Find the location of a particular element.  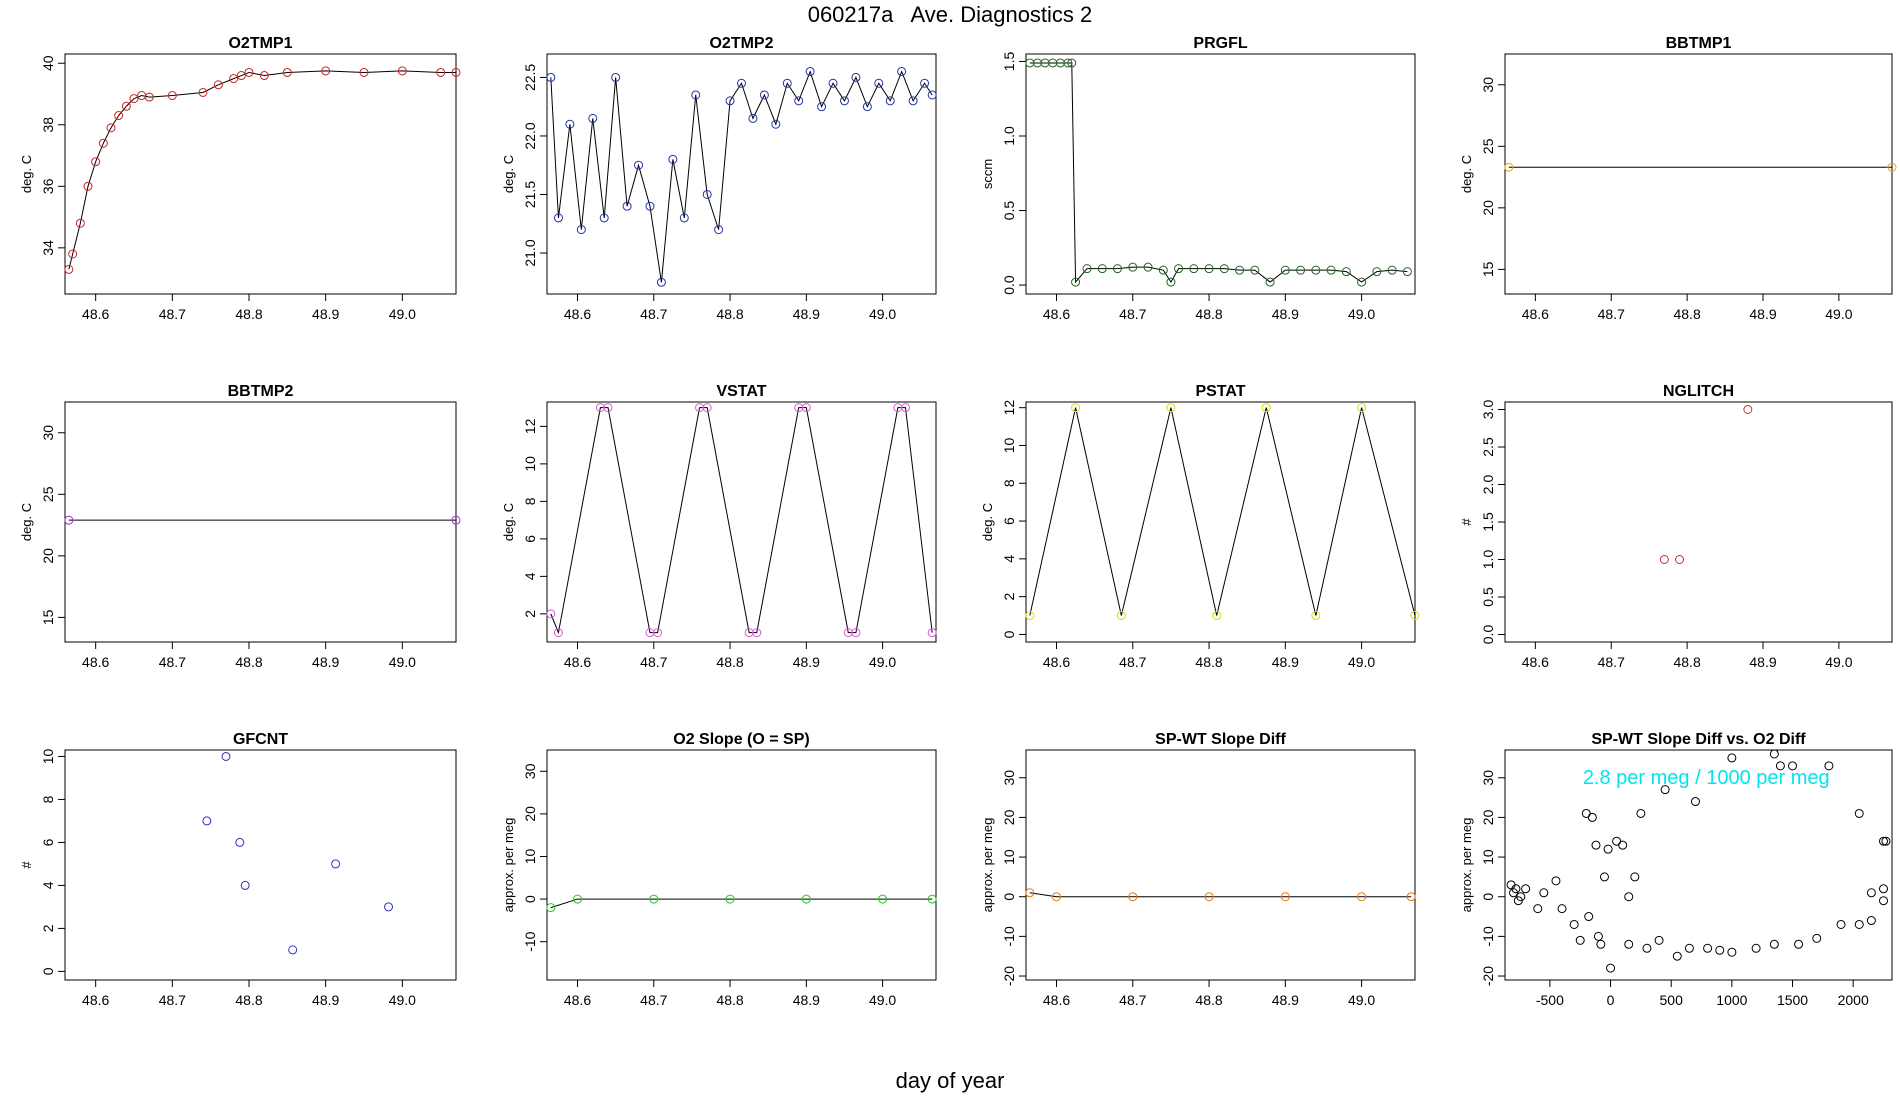

panel-bbtmp1: BBTMP1 48.6 48.7 48.8 48.9 49.0 15 20 25 30 deg. C is located at coordinates (1678, 178).